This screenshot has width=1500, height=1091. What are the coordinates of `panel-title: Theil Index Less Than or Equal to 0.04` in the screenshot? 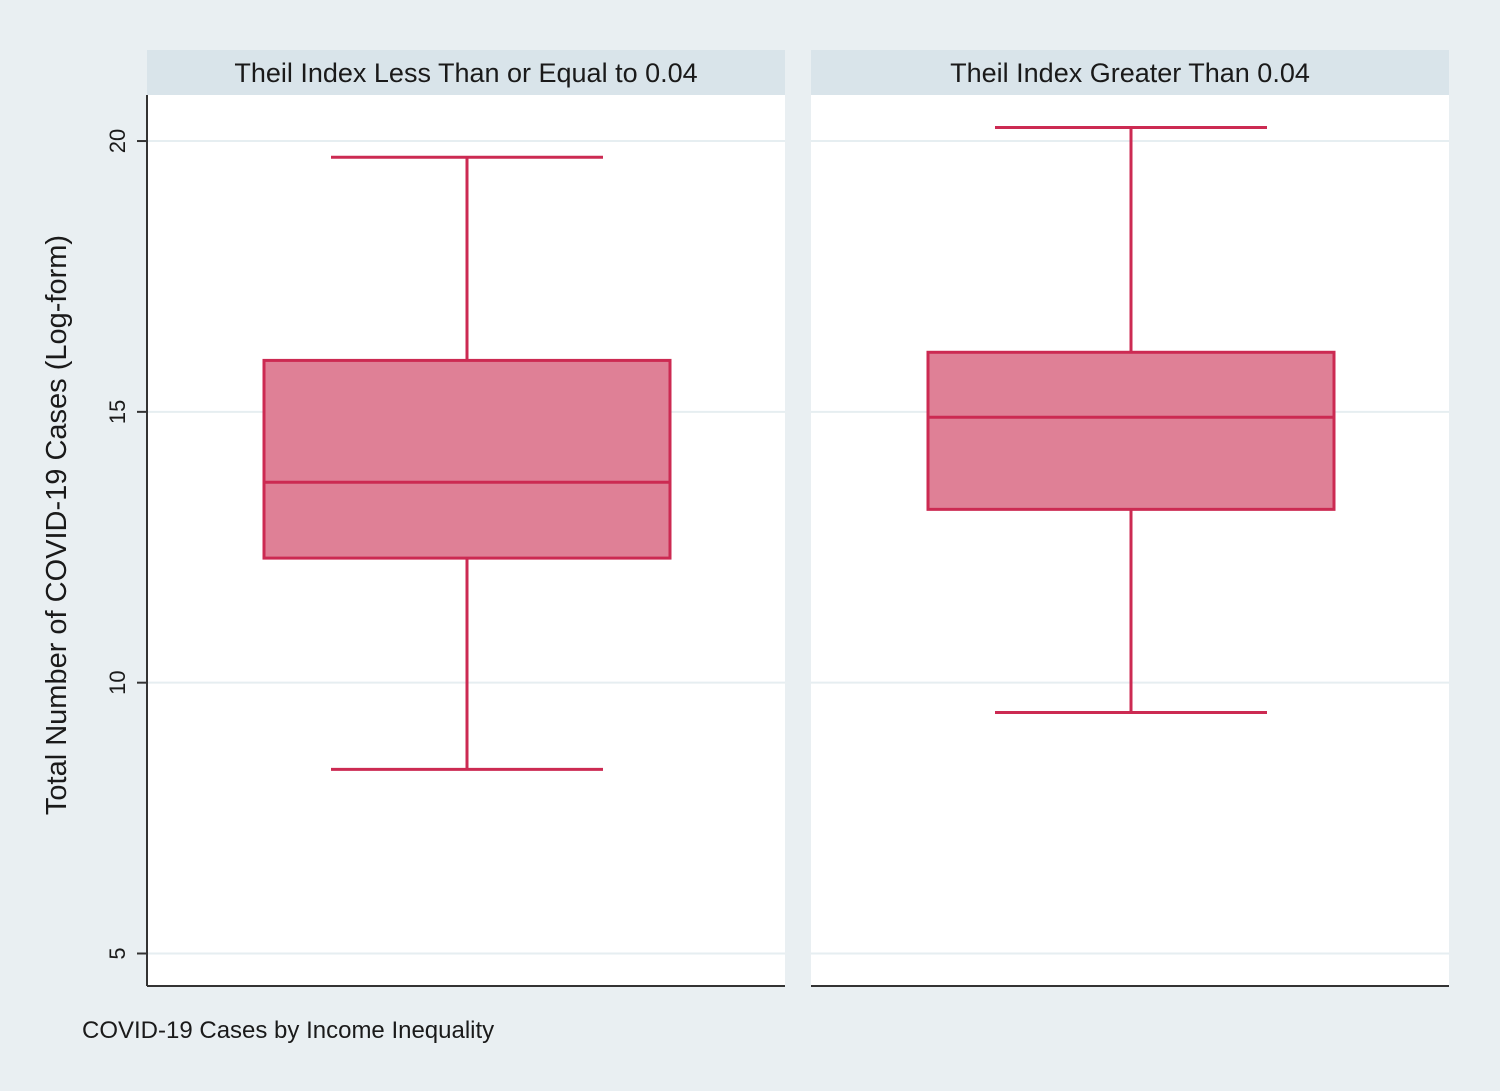 It's located at (465, 73).